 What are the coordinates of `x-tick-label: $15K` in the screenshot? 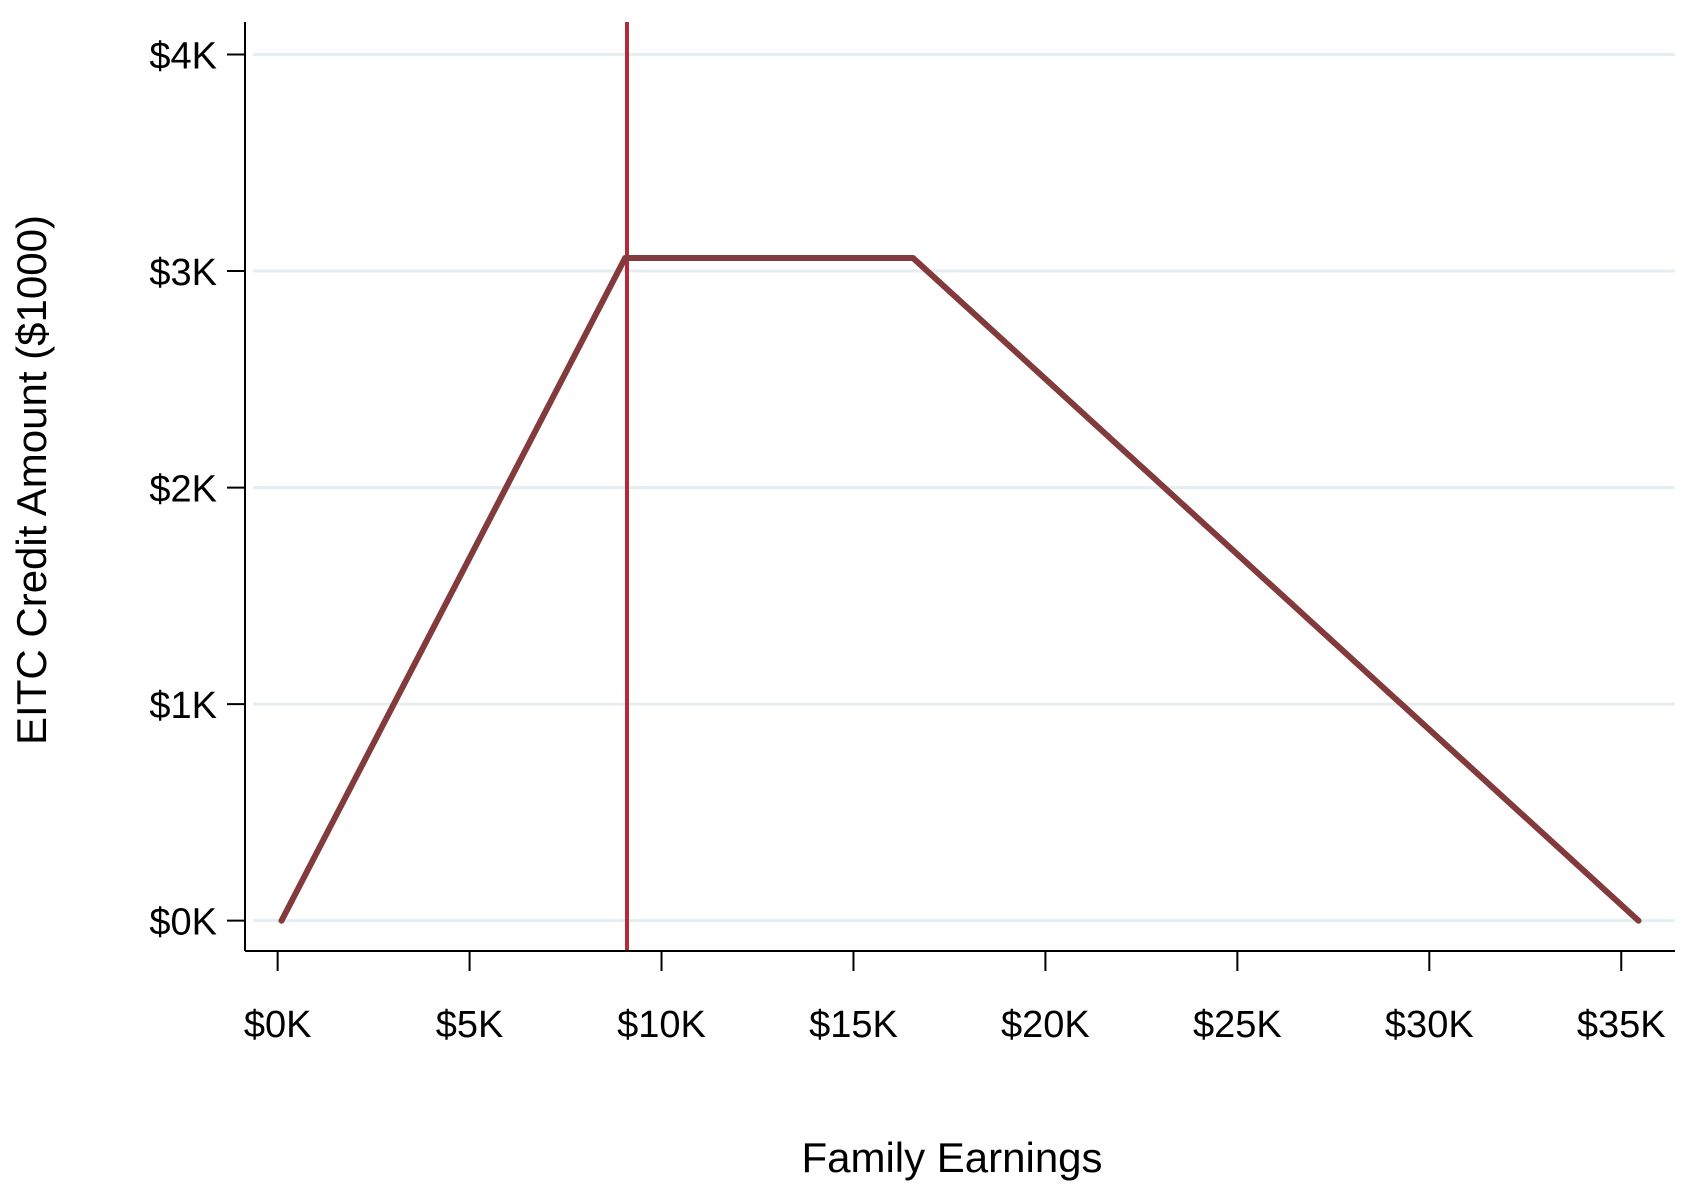 It's located at (853, 1025).